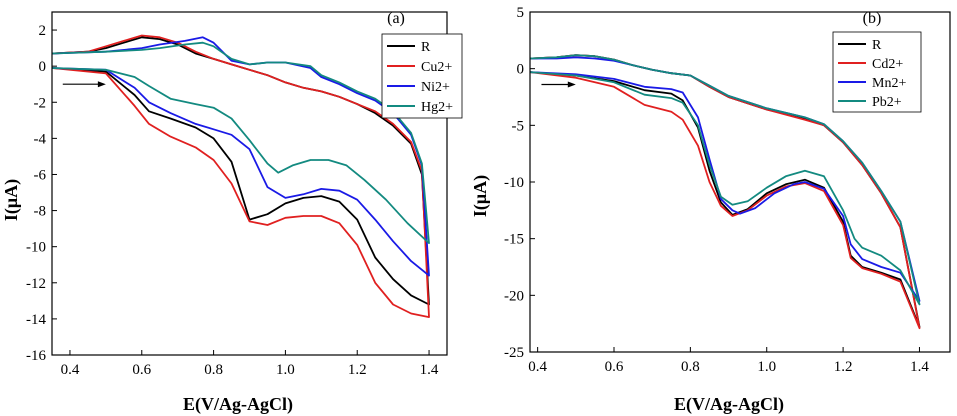 The width and height of the screenshot is (957, 416). I want to click on legend-label: Hg2+, so click(437, 107).